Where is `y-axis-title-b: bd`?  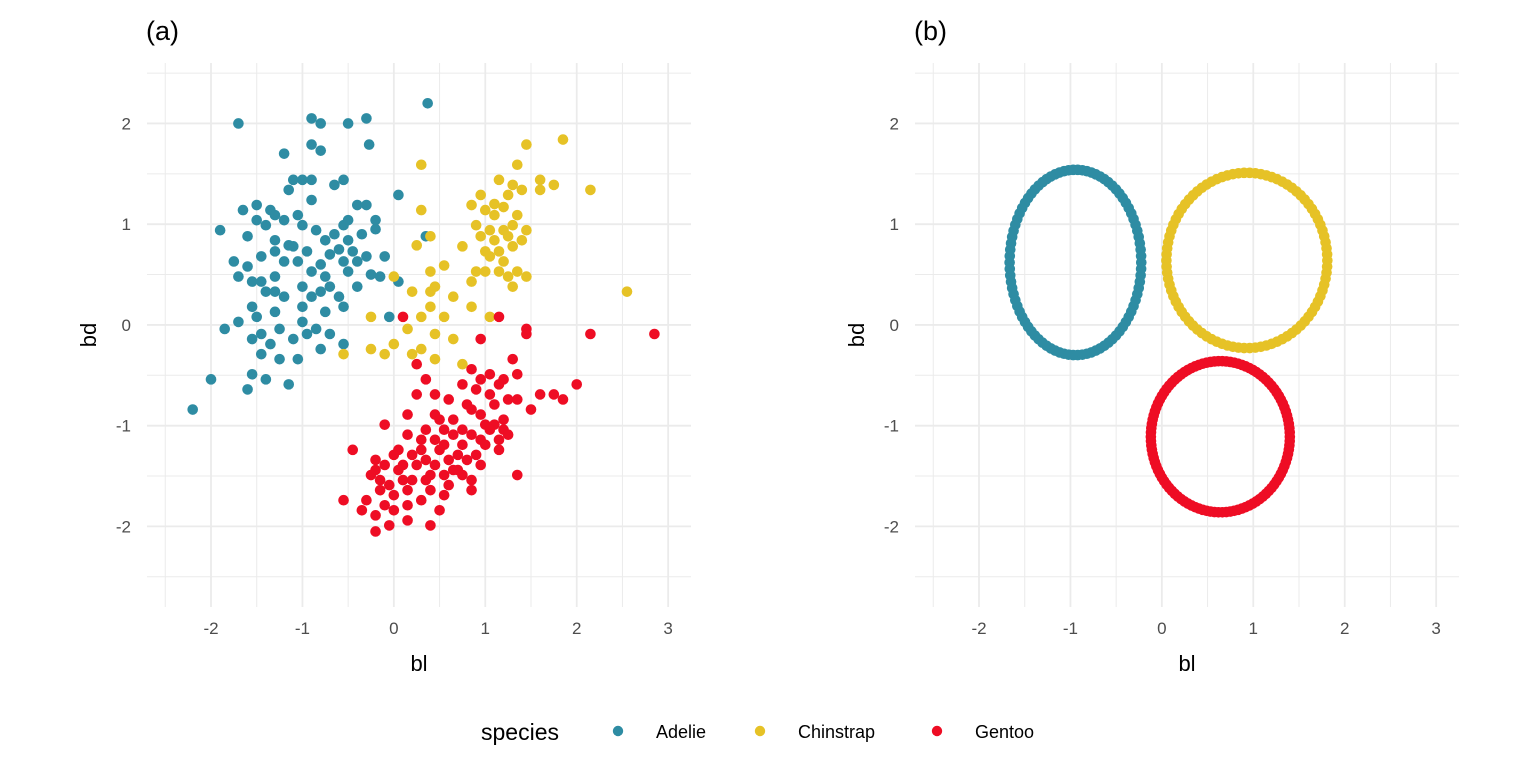
y-axis-title-b: bd is located at coordinates (856, 335).